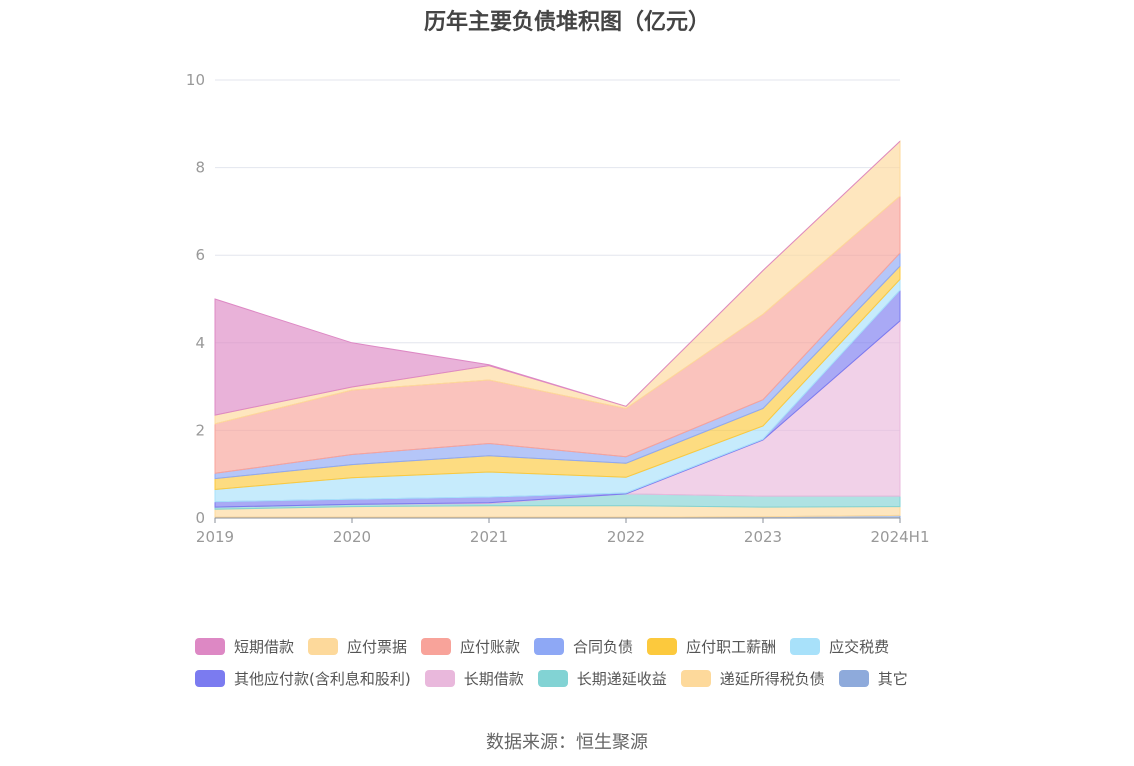 Image resolution: width=1134 pixels, height=766 pixels. I want to click on legend-label: 短期借款, so click(264, 646).